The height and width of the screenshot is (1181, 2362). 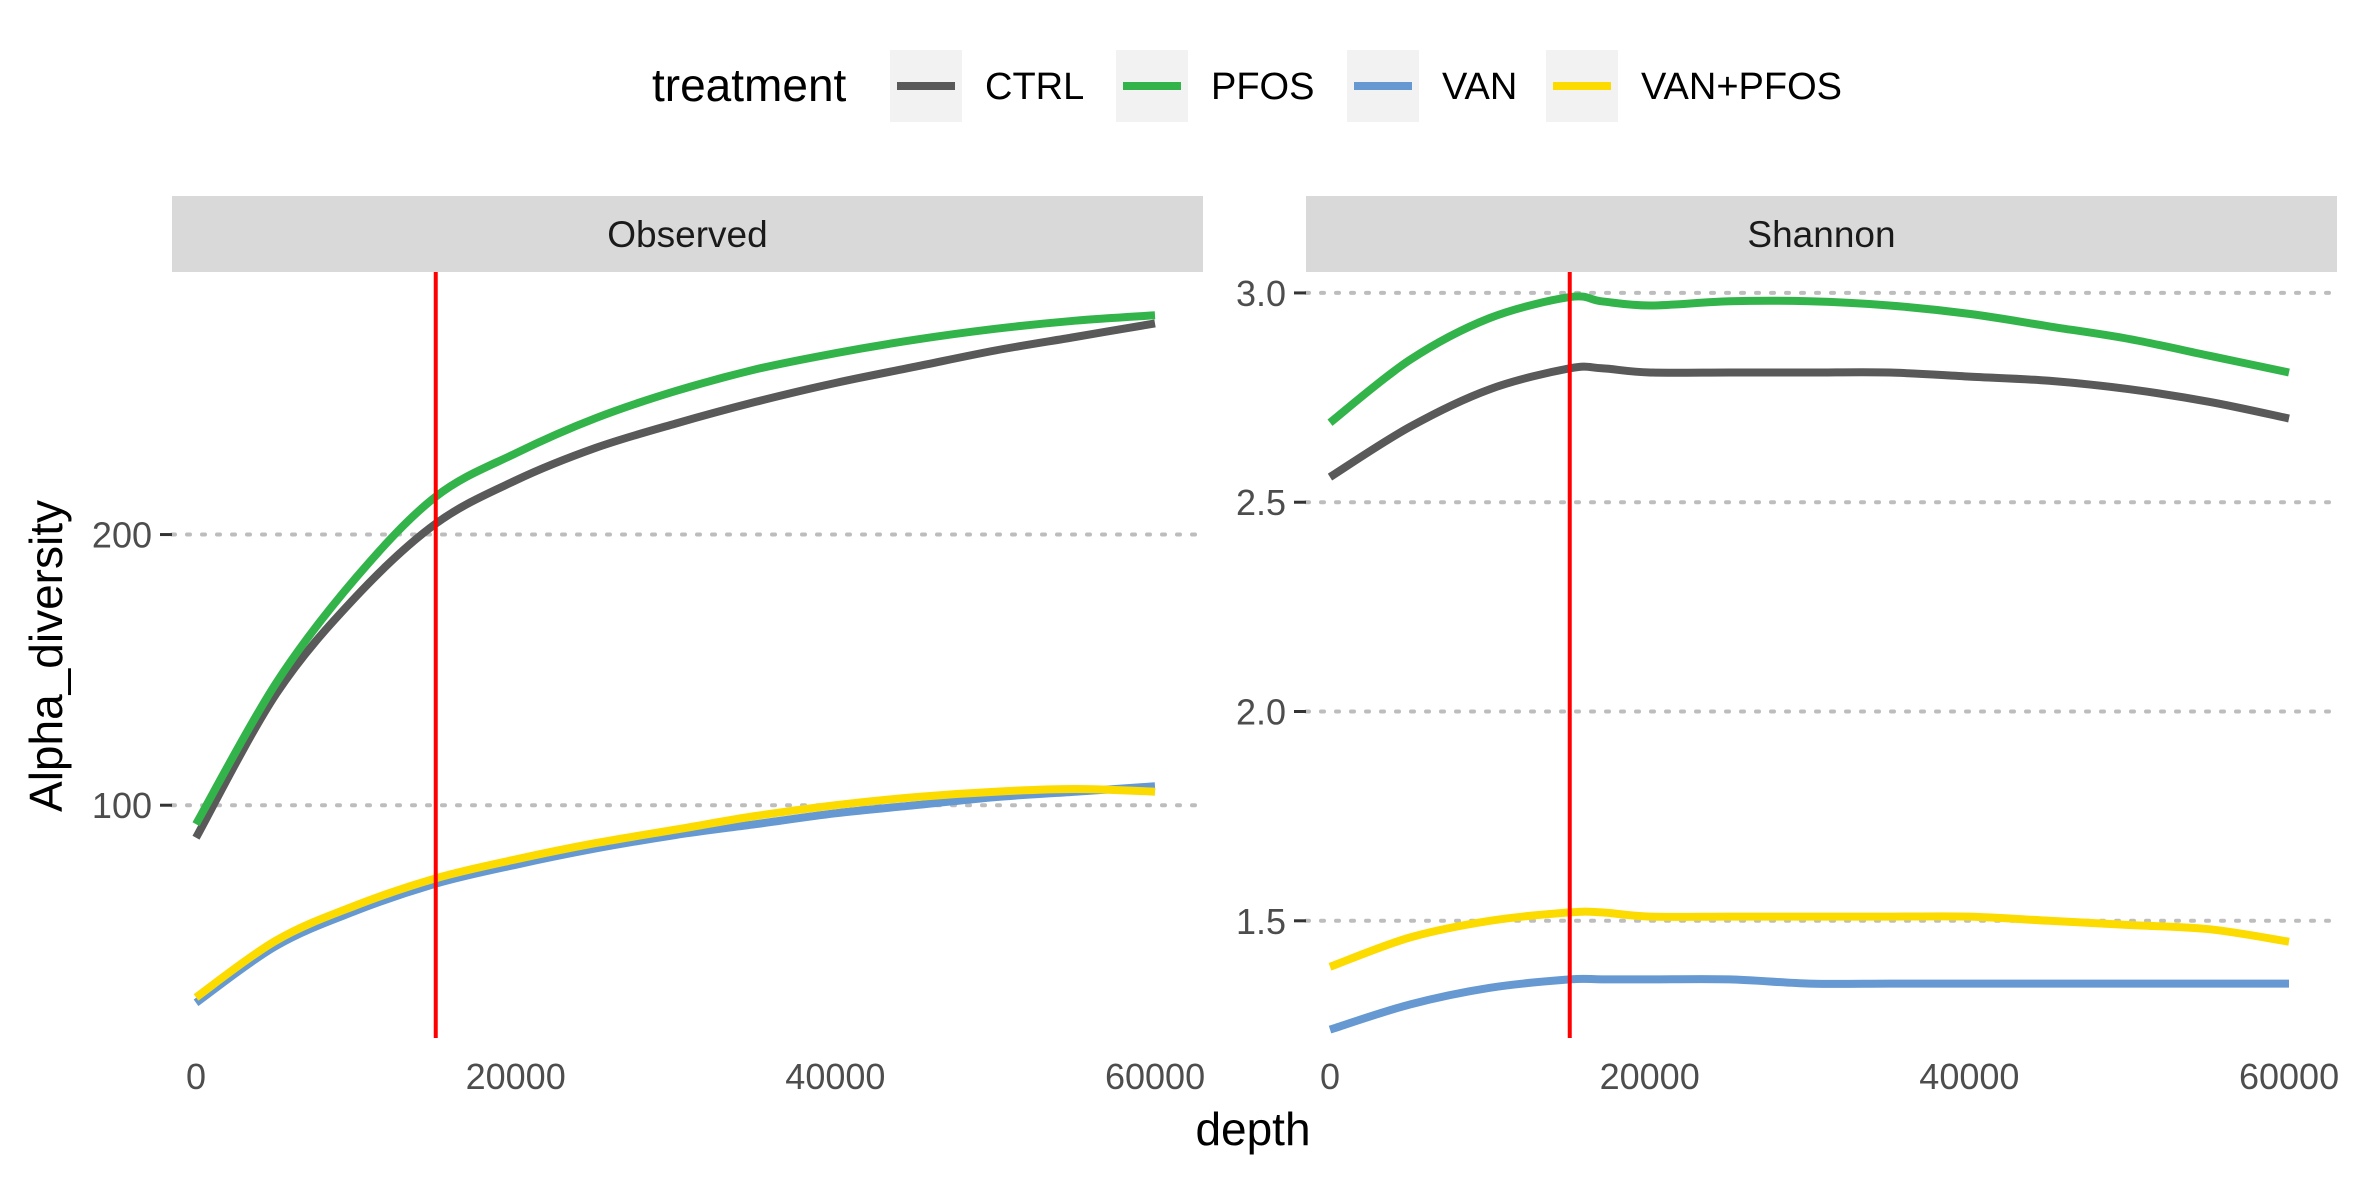 What do you see at coordinates (1261, 712) in the screenshot?
I see `y-tick-label-shannon: 2.0` at bounding box center [1261, 712].